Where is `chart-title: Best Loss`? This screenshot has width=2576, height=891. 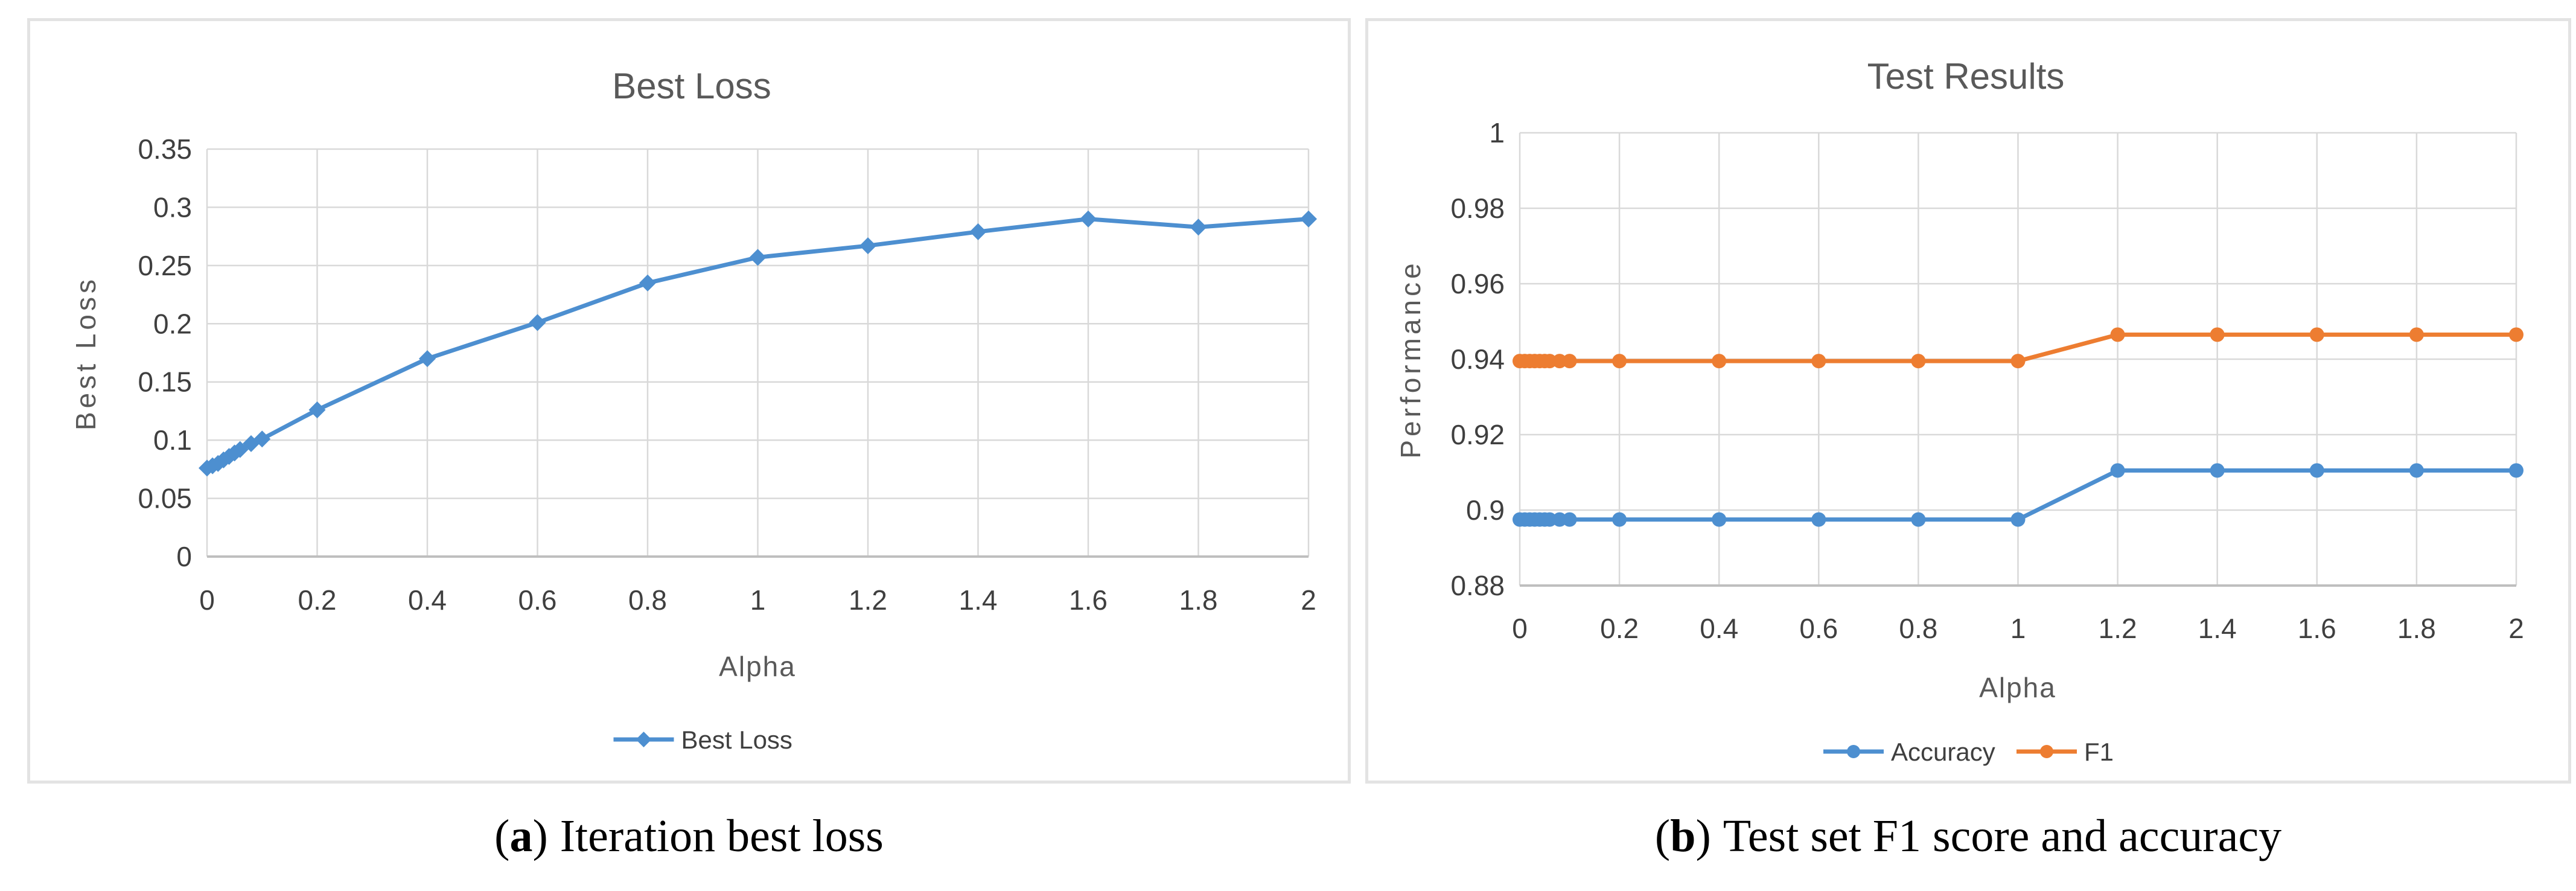
chart-title: Best Loss is located at coordinates (691, 86).